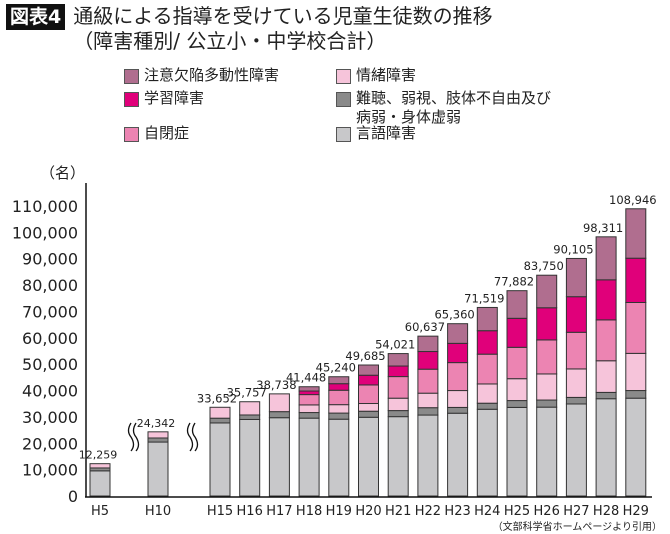  What do you see at coordinates (167, 133) in the screenshot?
I see `legend-label: 自閉症` at bounding box center [167, 133].